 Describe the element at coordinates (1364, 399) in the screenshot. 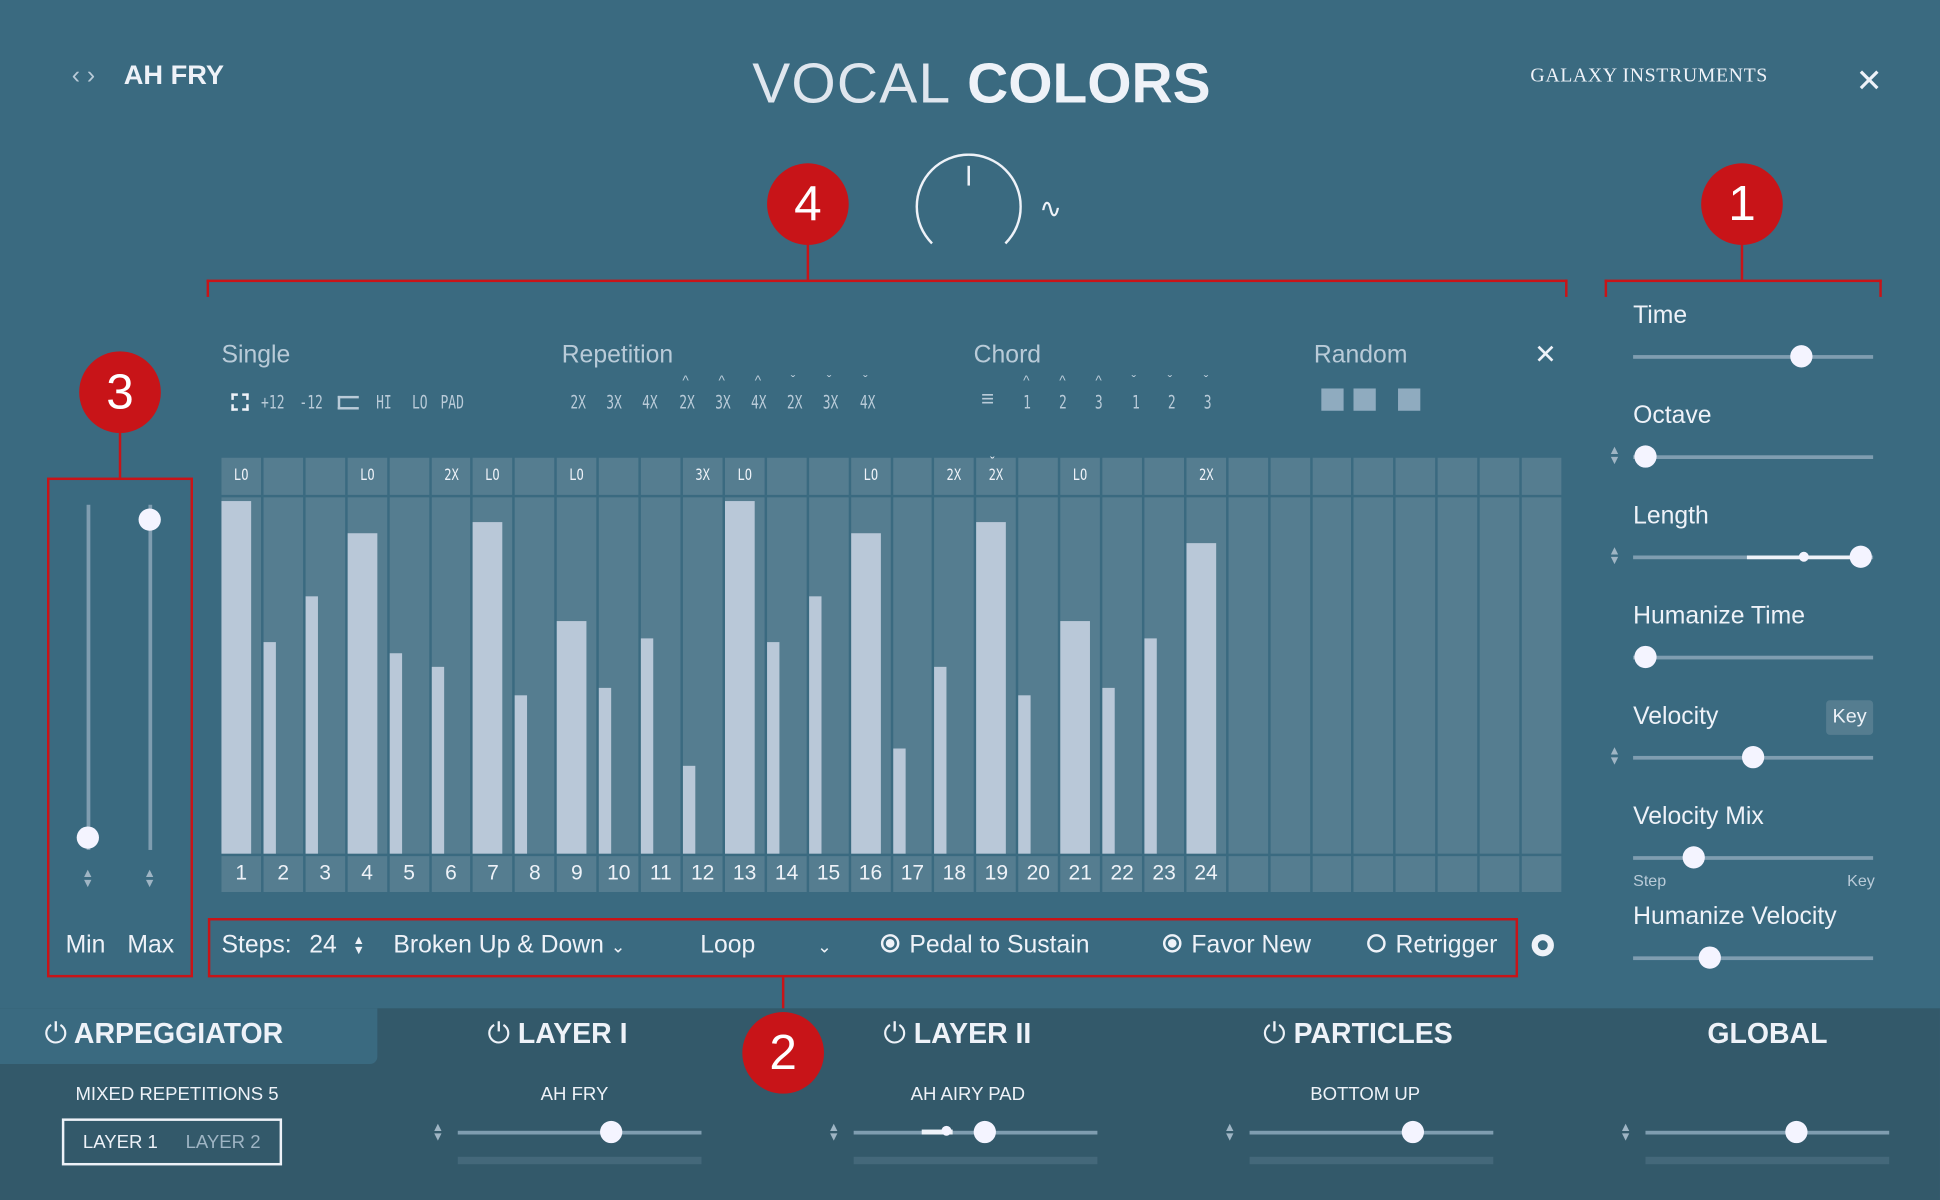

I see `dice-arrow-icon` at that location.